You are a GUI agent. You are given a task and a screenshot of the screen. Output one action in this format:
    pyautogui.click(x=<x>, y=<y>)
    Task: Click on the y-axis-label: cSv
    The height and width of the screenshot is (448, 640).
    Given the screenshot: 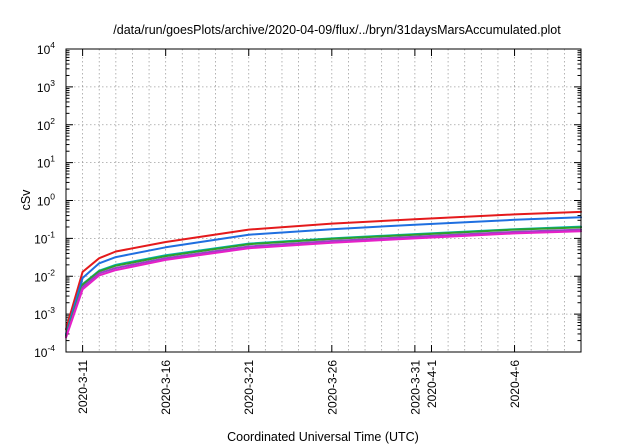 What is the action you would take?
    pyautogui.click(x=26, y=200)
    